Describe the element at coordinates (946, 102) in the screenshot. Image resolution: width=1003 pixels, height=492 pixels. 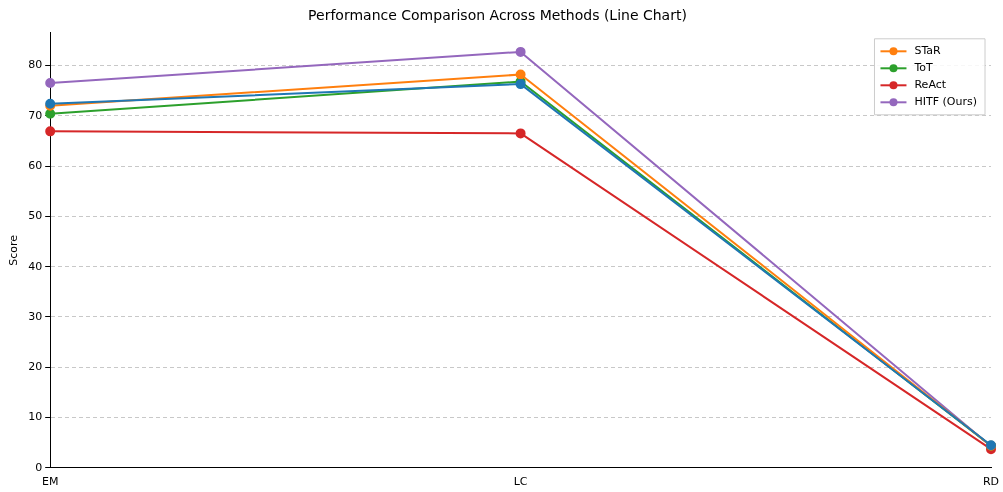
I see `legend-label: HITF (Ours)` at that location.